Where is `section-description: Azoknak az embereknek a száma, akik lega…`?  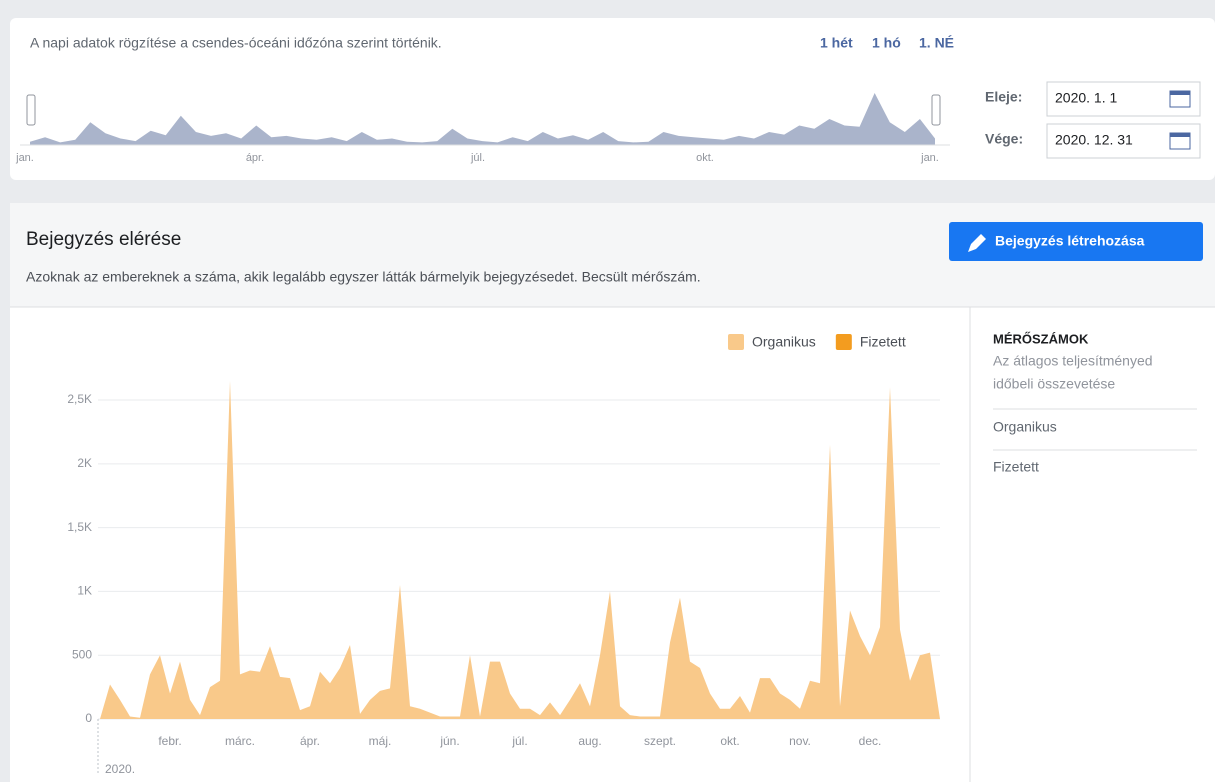 section-description: Azoknak az embereknek a száma, akik lega… is located at coordinates (363, 277).